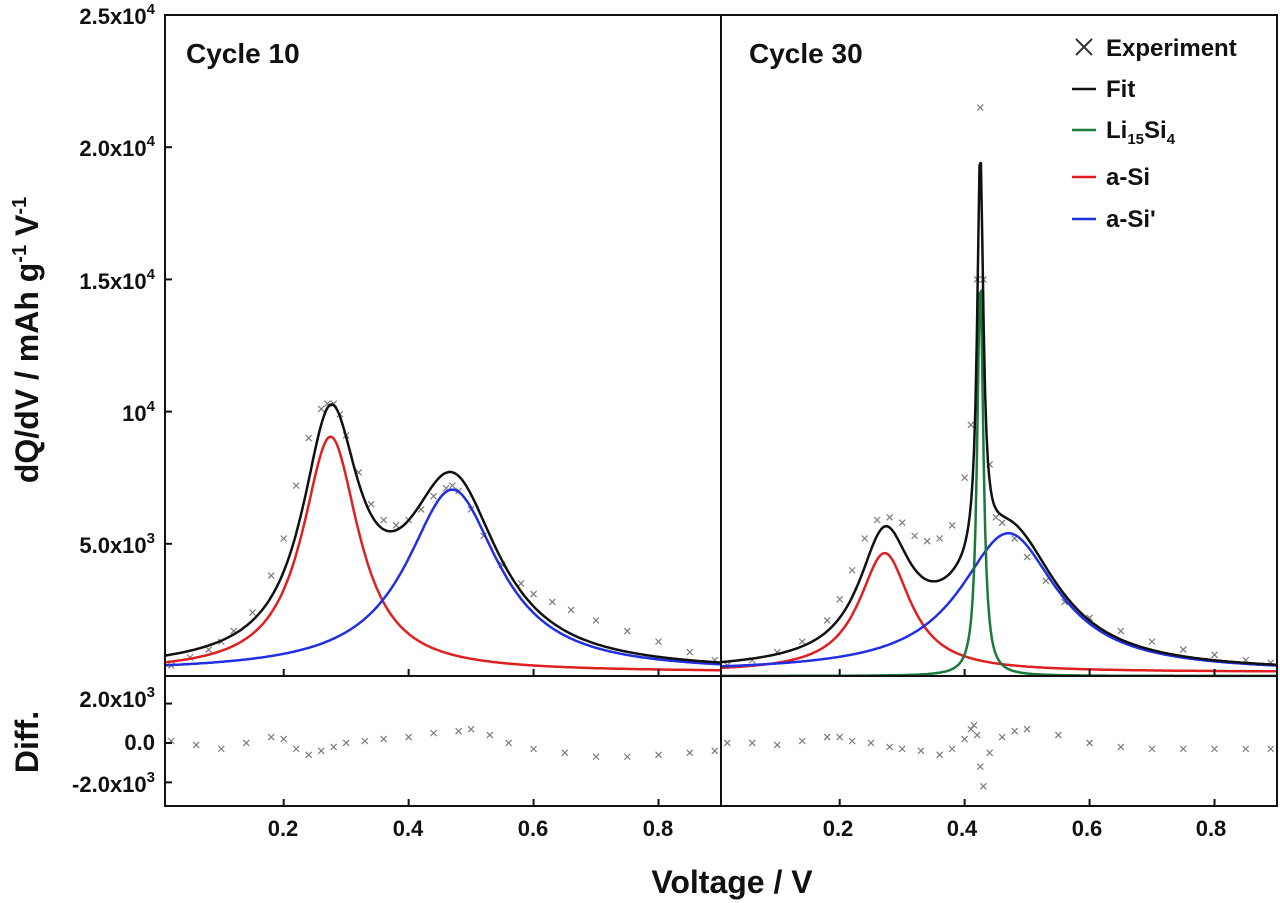  What do you see at coordinates (1114, 219) in the screenshot?
I see `legend-a-si-prime: a-Si'` at bounding box center [1114, 219].